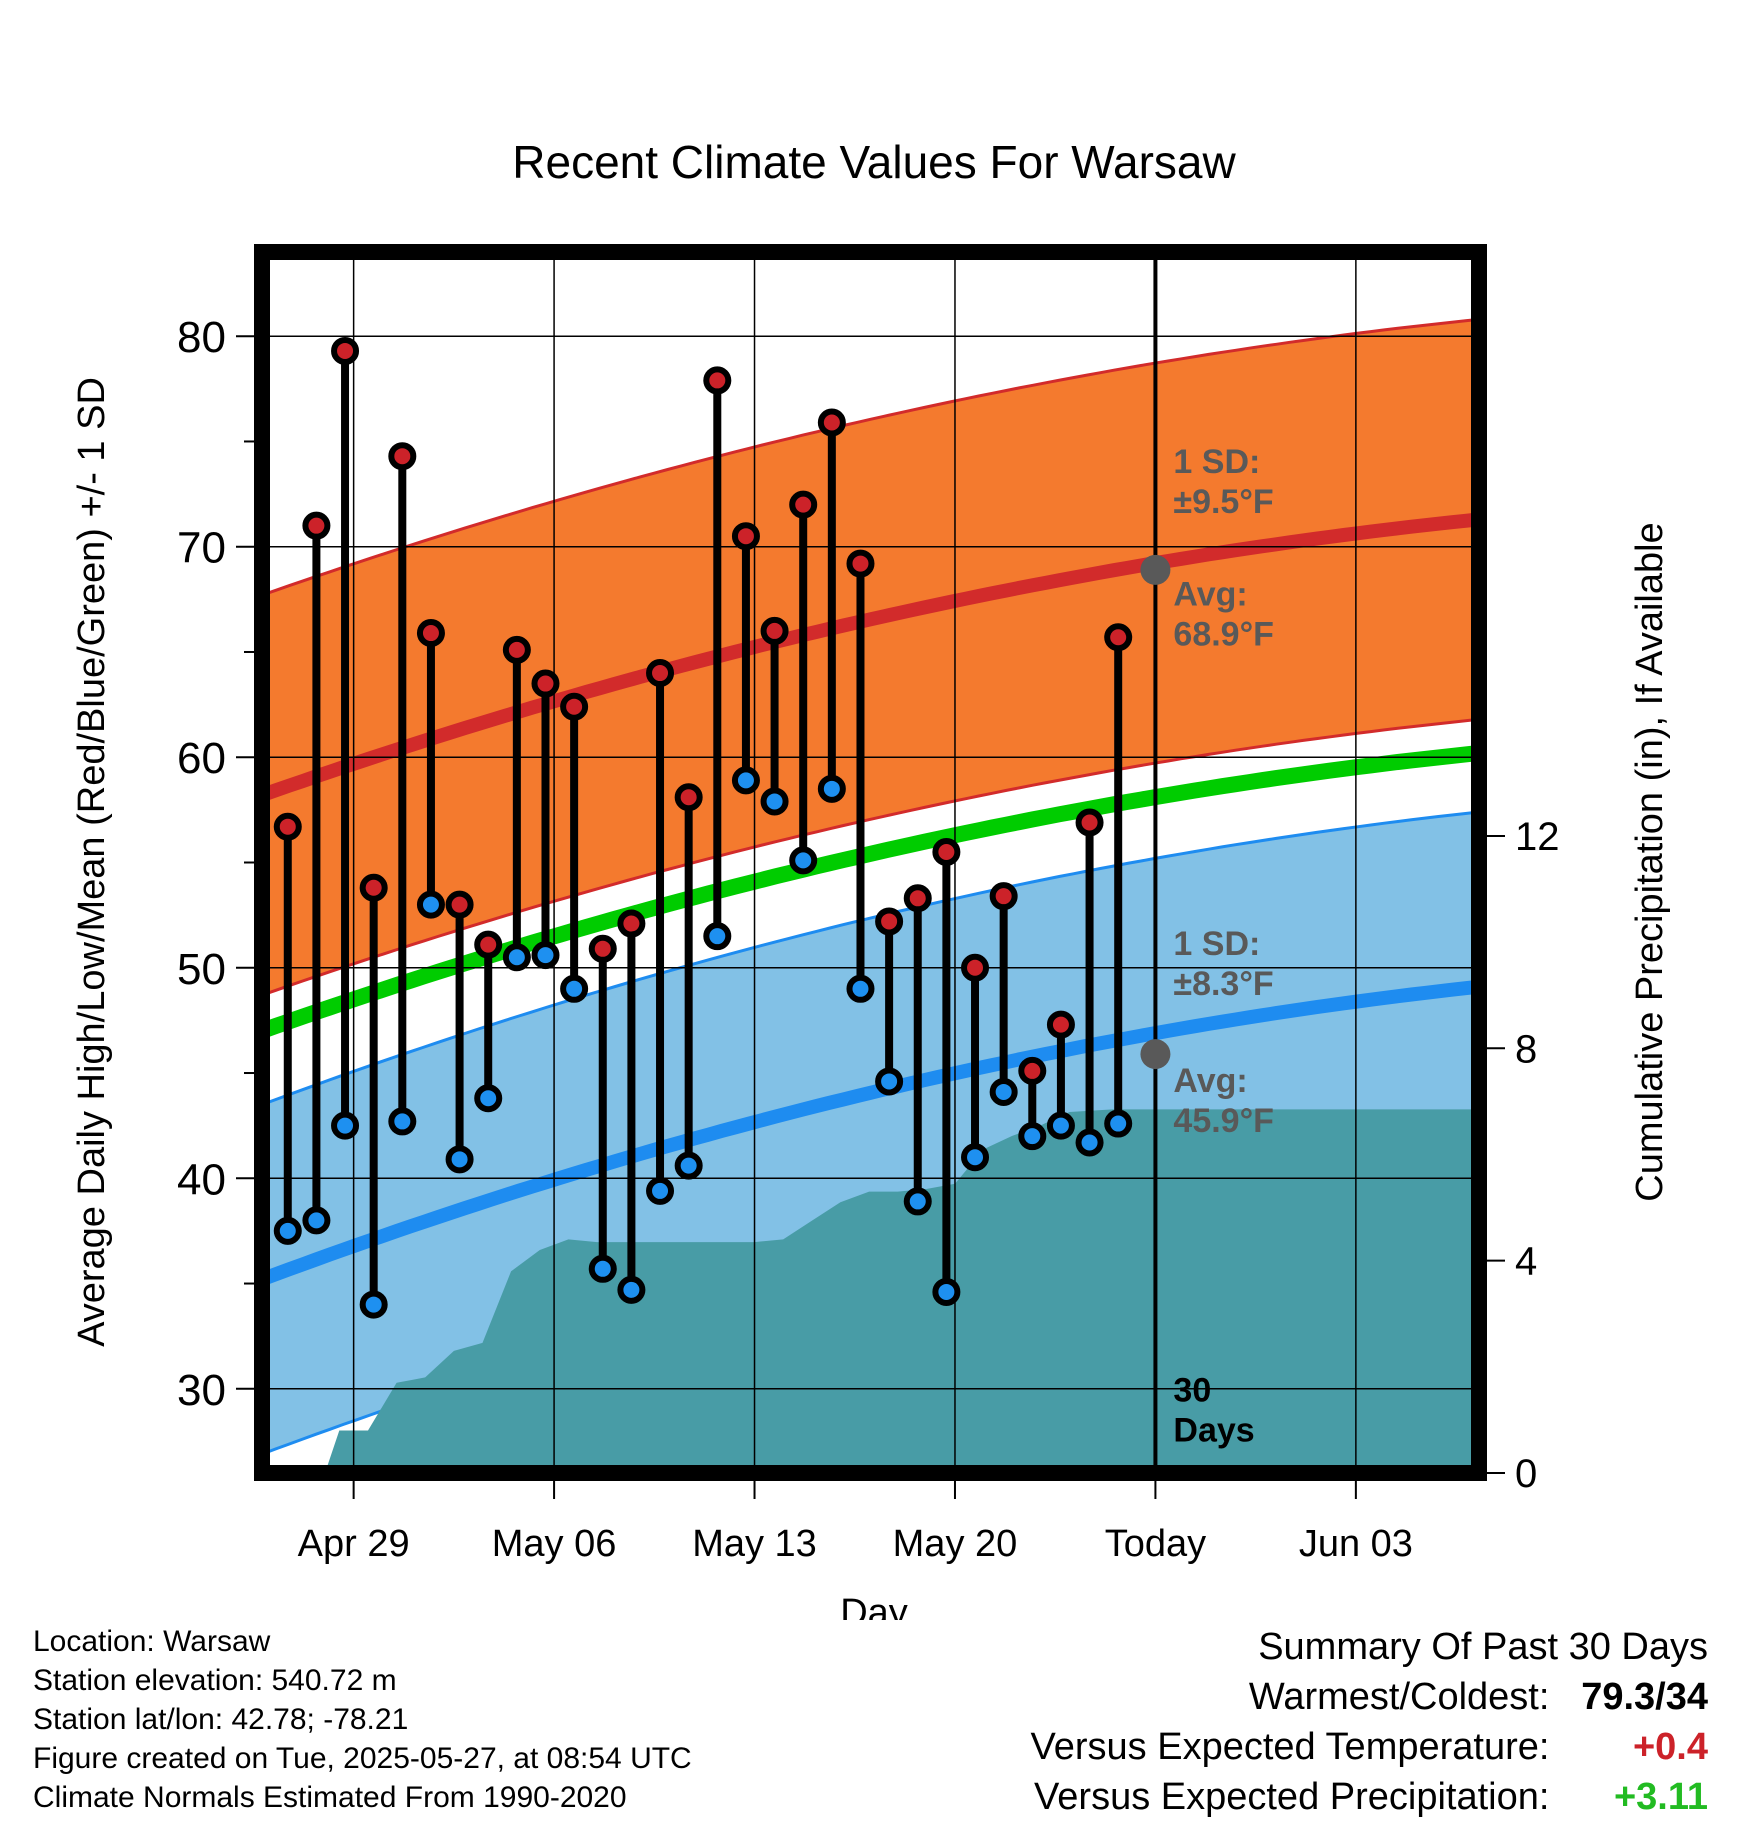 The width and height of the screenshot is (1748, 1828). Describe the element at coordinates (1526, 1474) in the screenshot. I see `y2-tick-label: 0` at that location.